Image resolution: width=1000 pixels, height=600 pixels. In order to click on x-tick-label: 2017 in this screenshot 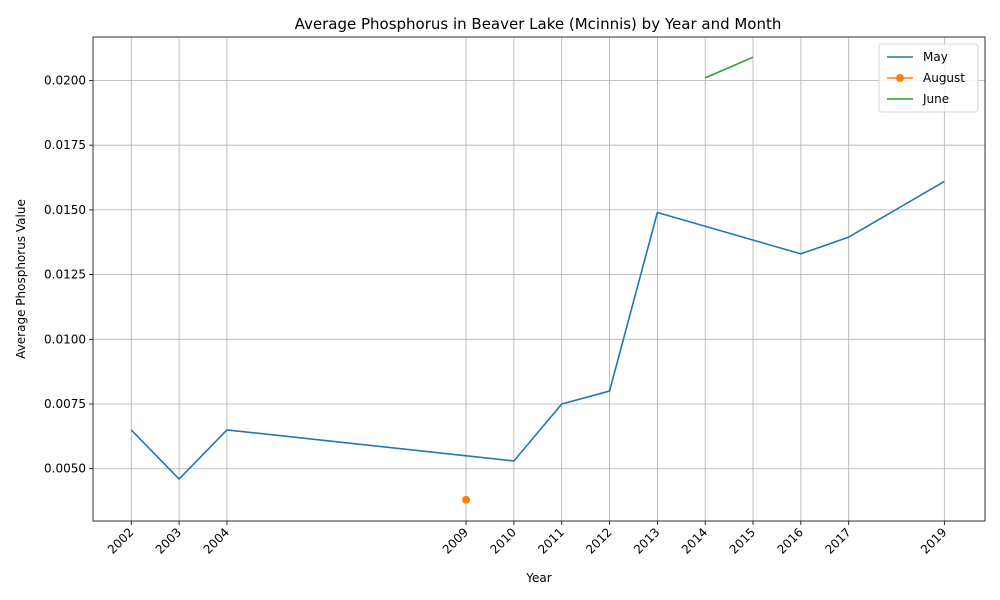, I will do `click(837, 540)`.